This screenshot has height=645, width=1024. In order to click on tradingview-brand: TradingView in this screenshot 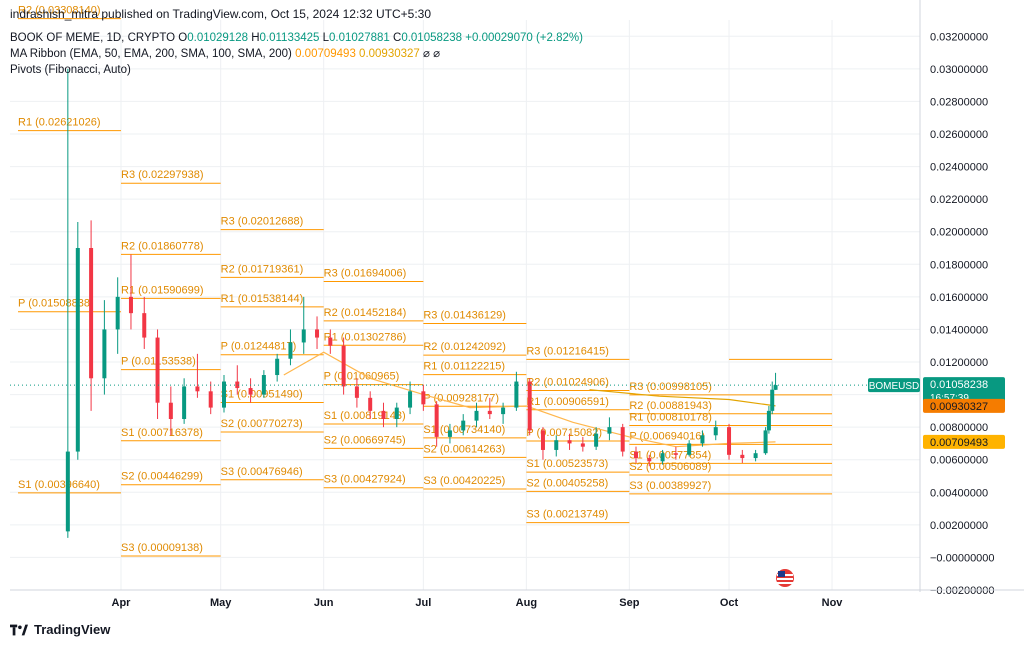, I will do `click(72, 629)`.